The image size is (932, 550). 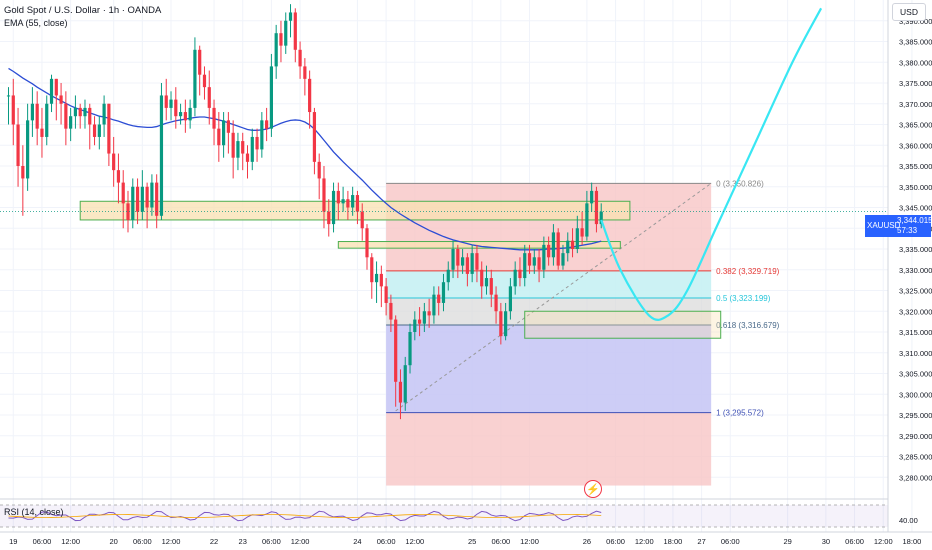 What do you see at coordinates (915, 62) in the screenshot?
I see `y-tick-label: 3,380.000` at bounding box center [915, 62].